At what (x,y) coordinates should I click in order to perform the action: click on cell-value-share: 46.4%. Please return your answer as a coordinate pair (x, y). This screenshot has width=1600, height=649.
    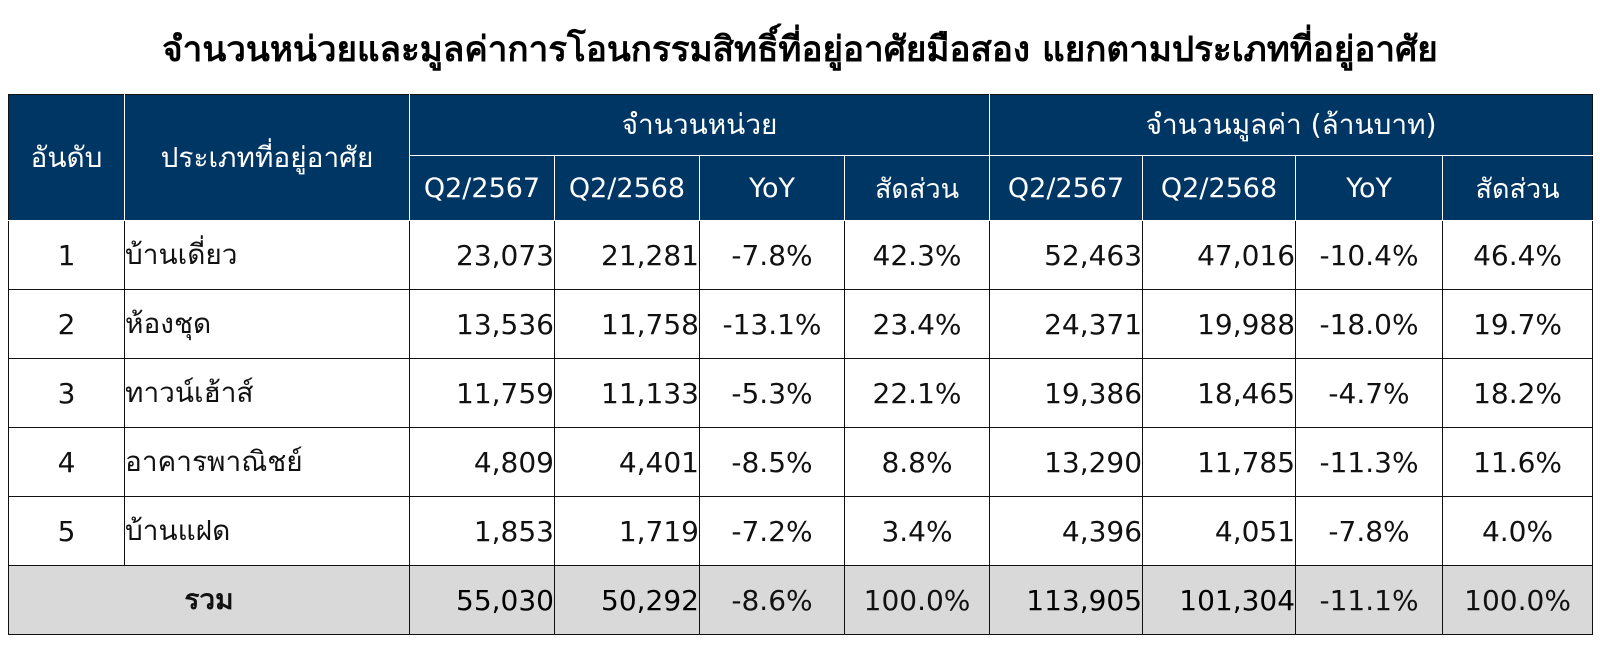
    Looking at the image, I should click on (1518, 255).